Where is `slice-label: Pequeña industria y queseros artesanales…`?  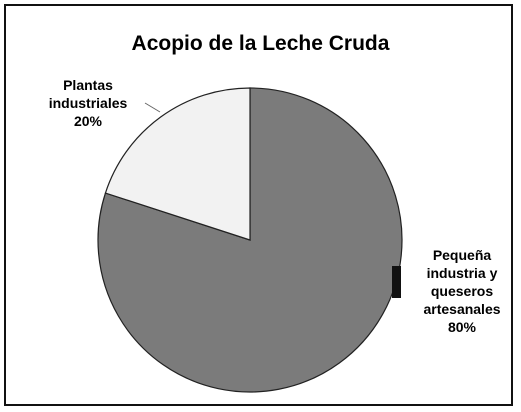
slice-label: Pequeña industria y queseros artesanales… is located at coordinates (462, 291).